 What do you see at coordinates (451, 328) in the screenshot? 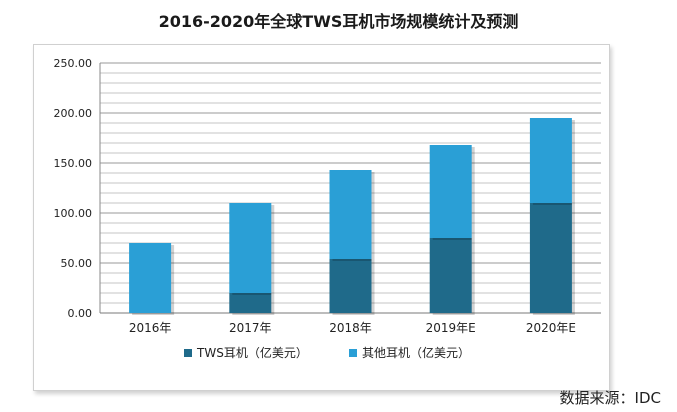
I see `x-tick-label: 2019年E` at bounding box center [451, 328].